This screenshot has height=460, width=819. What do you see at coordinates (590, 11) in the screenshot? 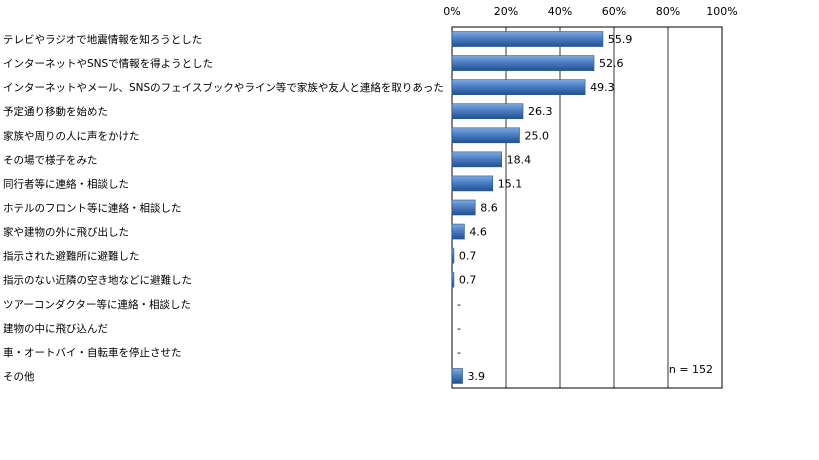
I see `x-axis-ticks: 0% 20% 40% 60% 80% 100%` at bounding box center [590, 11].